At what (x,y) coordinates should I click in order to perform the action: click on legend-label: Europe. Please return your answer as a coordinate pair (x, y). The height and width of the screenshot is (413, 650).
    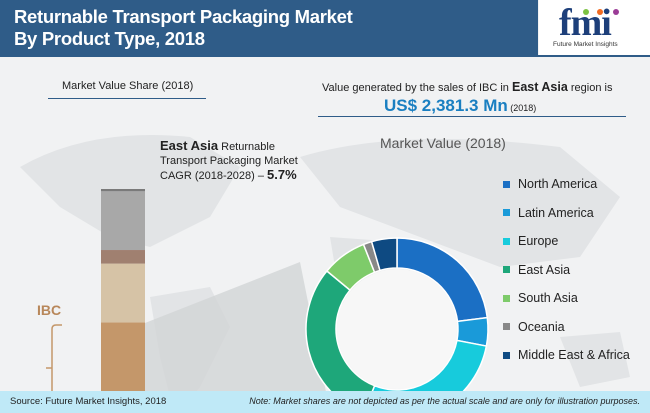
    Looking at the image, I should click on (538, 241).